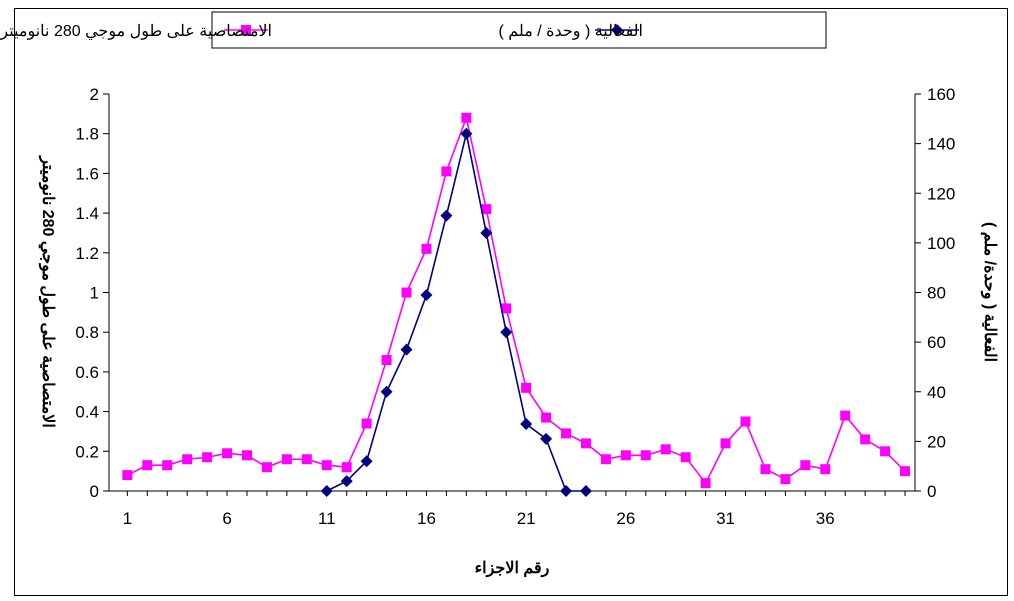  I want to click on x-tick-label: 16, so click(426, 518).